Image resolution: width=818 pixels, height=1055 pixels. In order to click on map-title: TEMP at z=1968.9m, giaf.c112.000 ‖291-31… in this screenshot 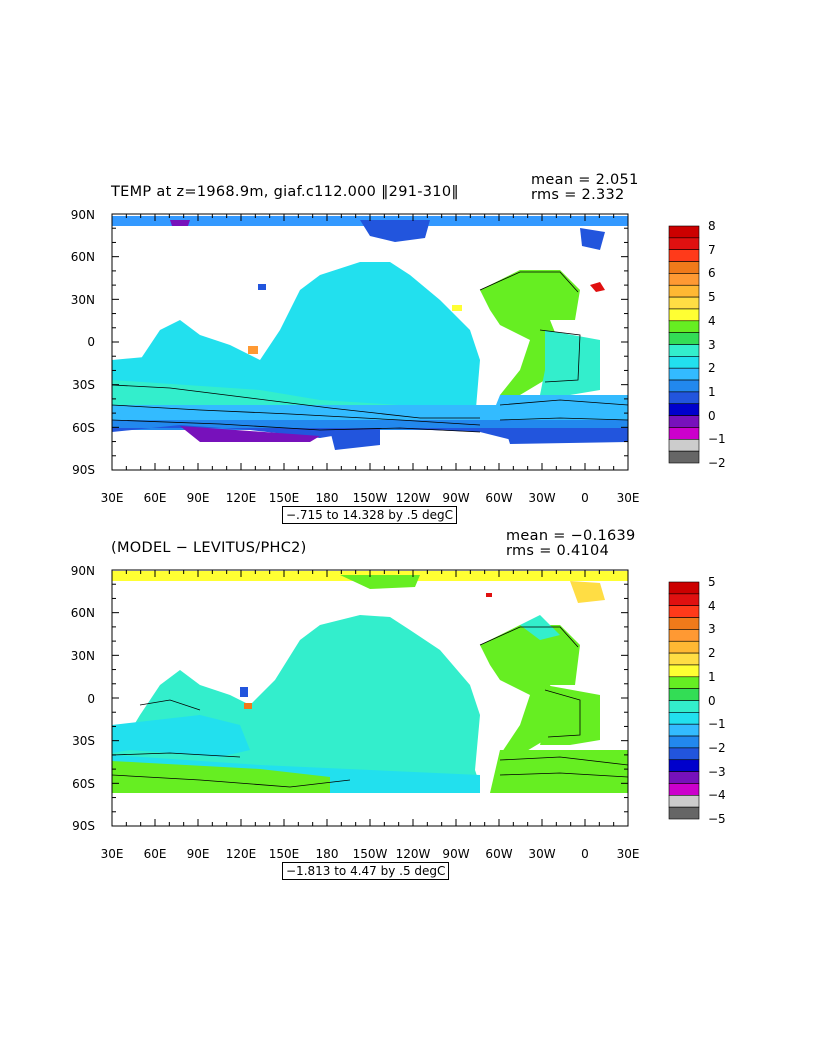, I will do `click(285, 192)`.